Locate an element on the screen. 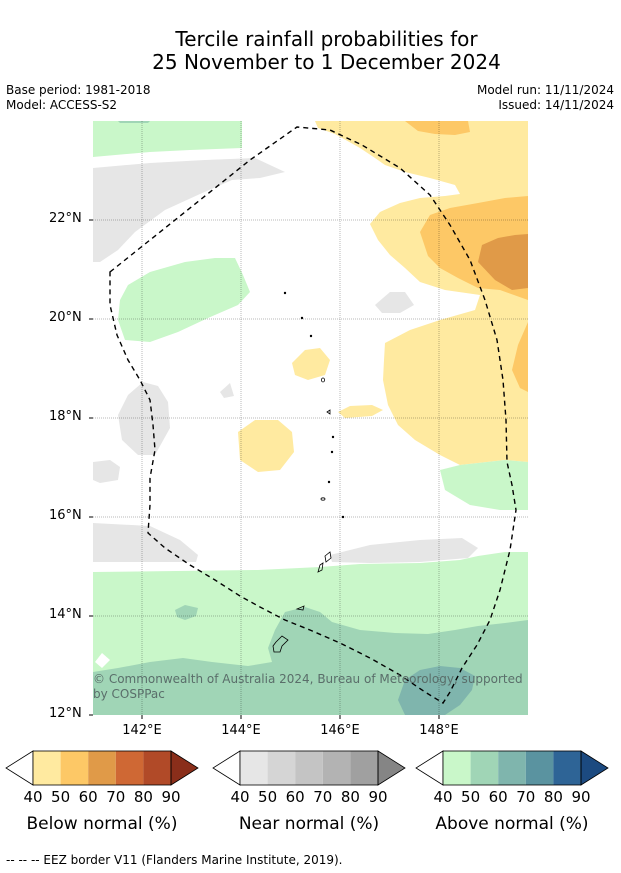 Image resolution: width=621 pixels, height=873 pixels. copyright-line-2: by COSPPac is located at coordinates (129, 694).